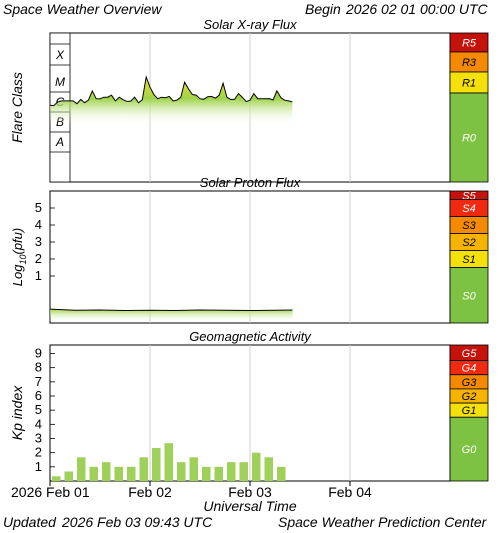 This screenshot has width=500, height=533. What do you see at coordinates (469, 44) in the screenshot?
I see `xray-scale-label: R5` at bounding box center [469, 44].